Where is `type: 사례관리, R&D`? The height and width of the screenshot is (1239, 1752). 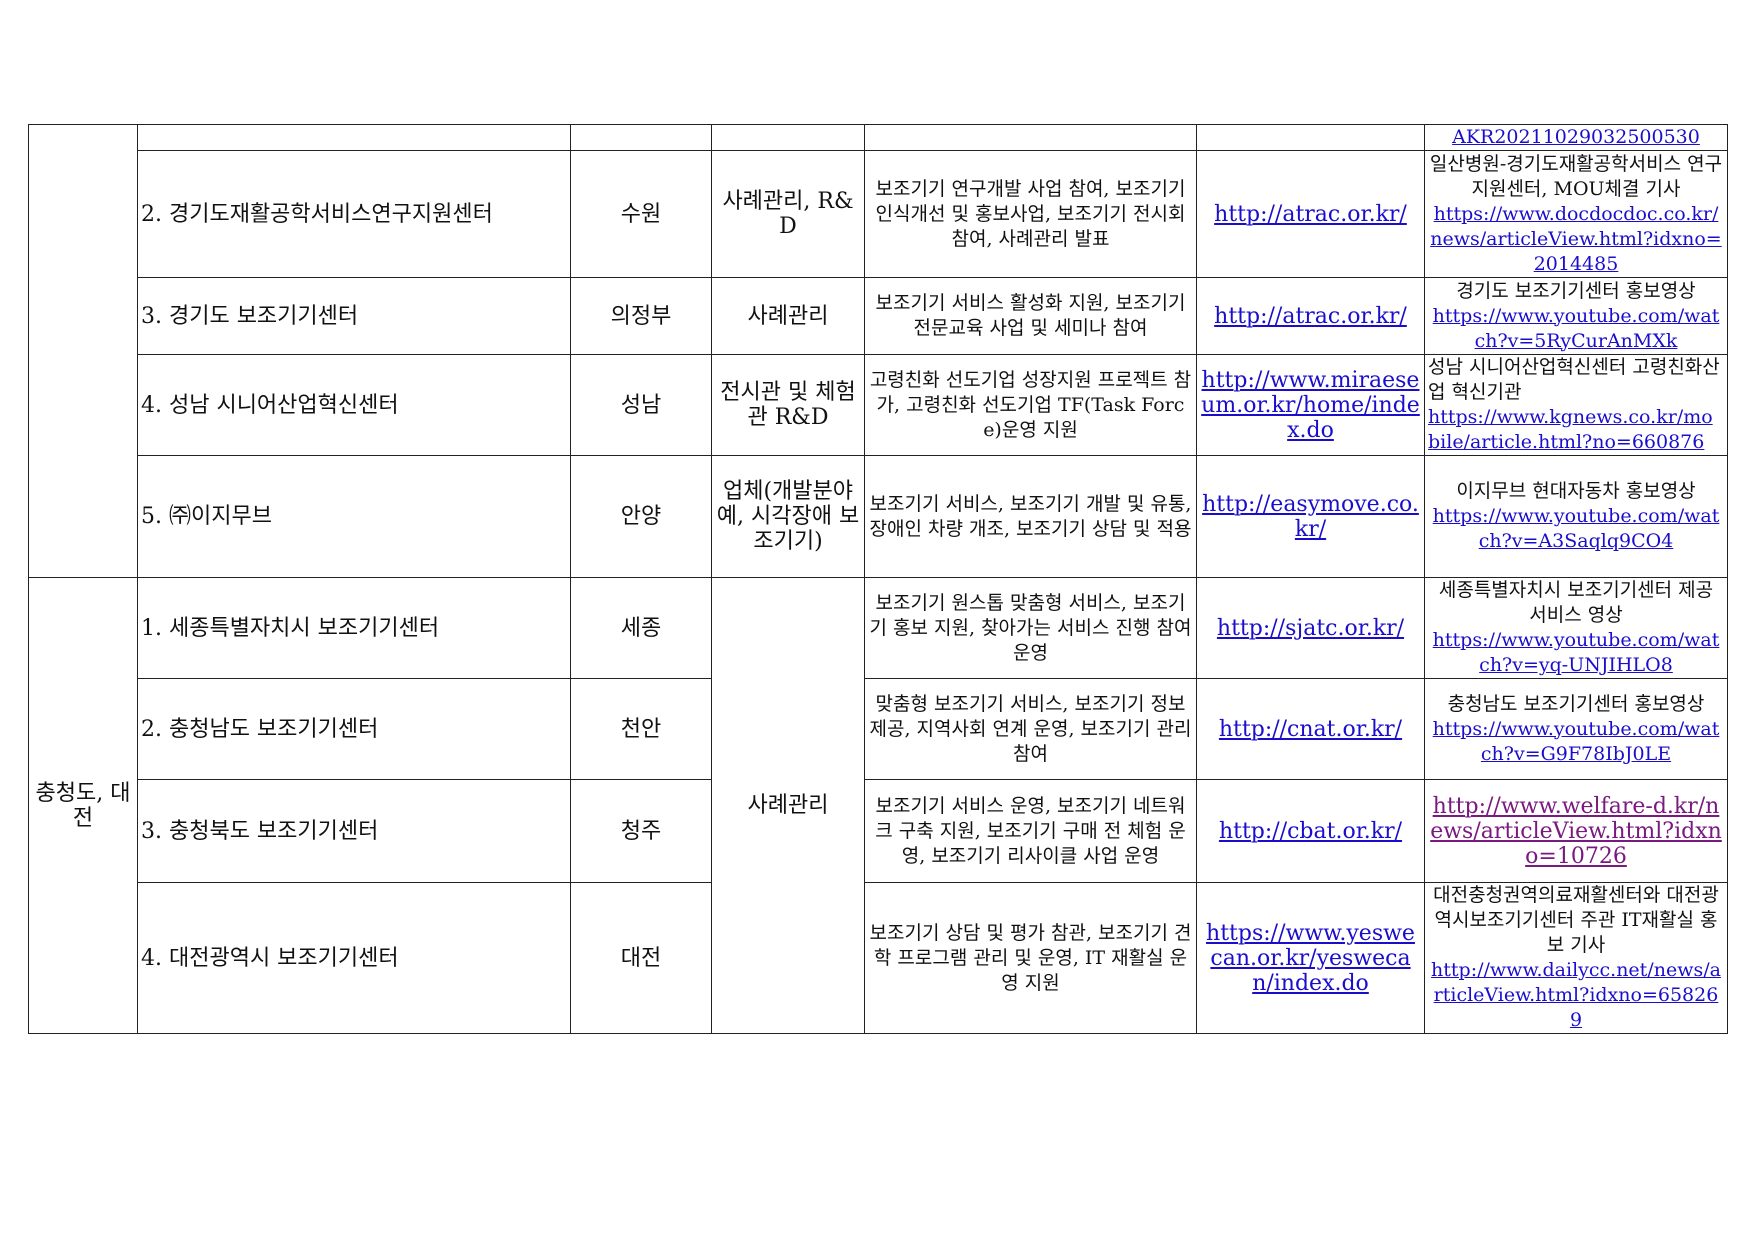 type: 사례관리, R&D is located at coordinates (788, 214).